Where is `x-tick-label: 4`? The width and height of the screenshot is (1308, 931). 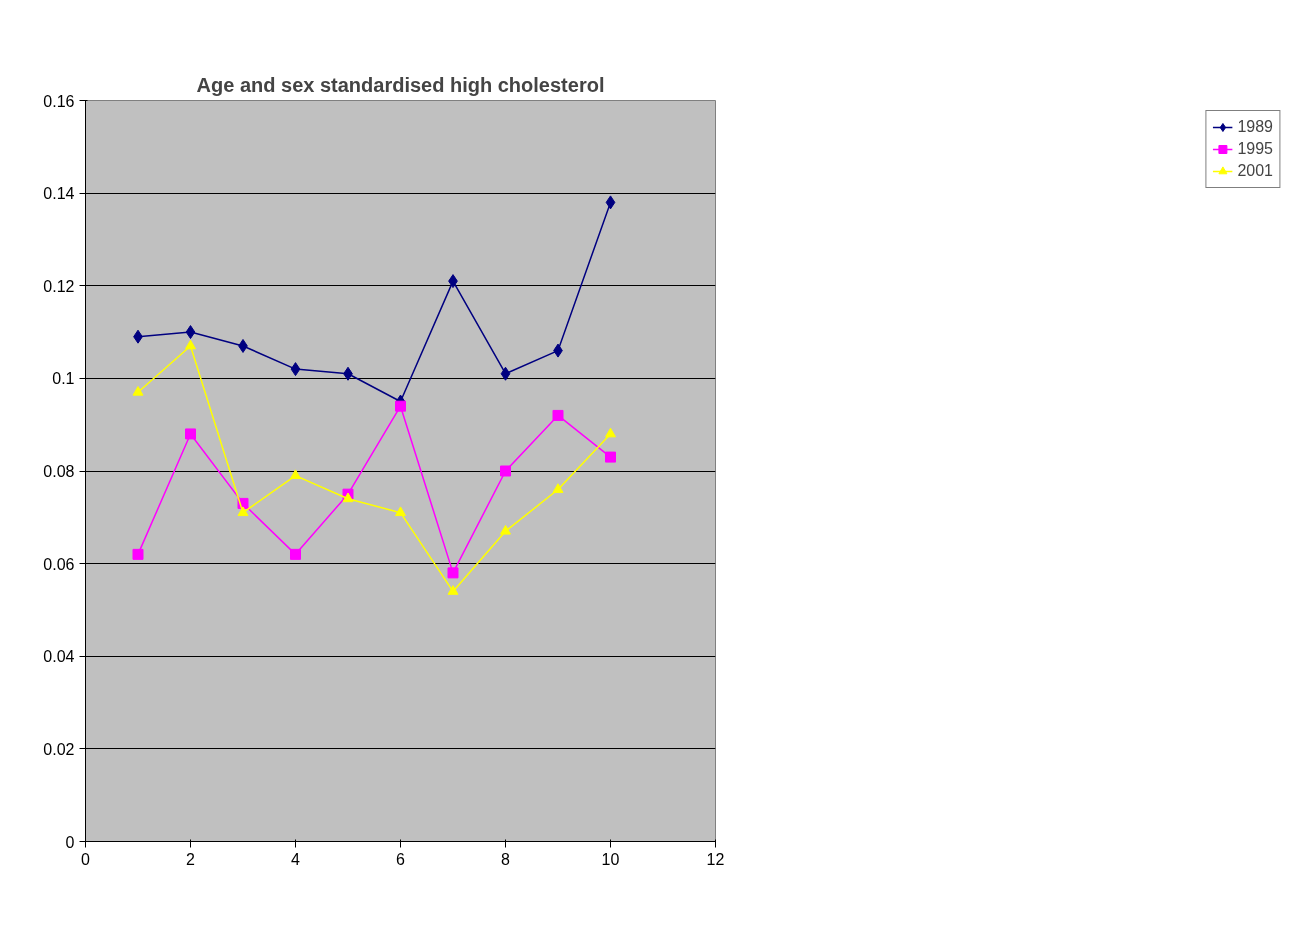 x-tick-label: 4 is located at coordinates (296, 859).